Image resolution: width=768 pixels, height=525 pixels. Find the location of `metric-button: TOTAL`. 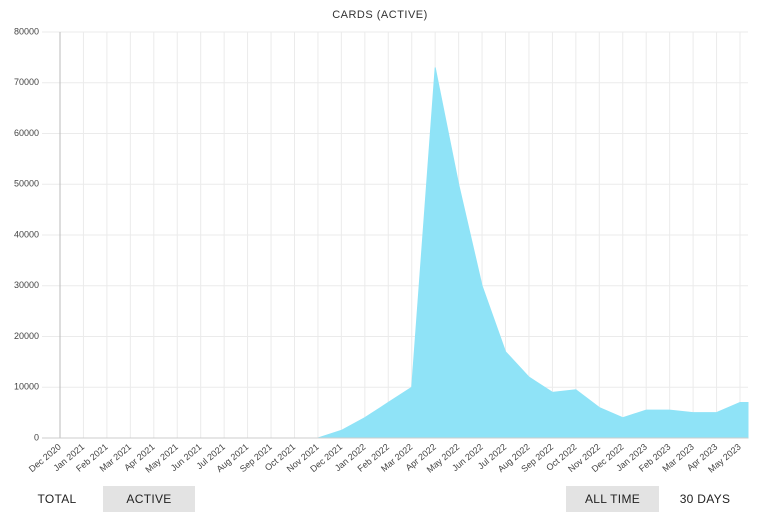

metric-button: TOTAL is located at coordinates (57, 499).